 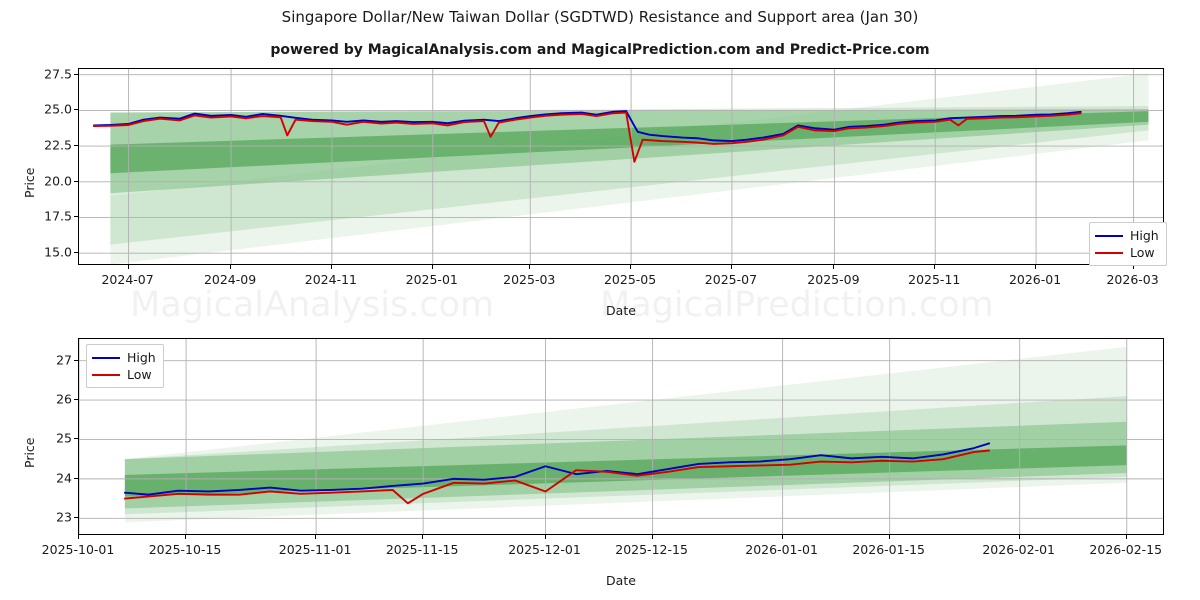 I want to click on x-tick-label: 2026-02-15, so click(x=1126, y=549).